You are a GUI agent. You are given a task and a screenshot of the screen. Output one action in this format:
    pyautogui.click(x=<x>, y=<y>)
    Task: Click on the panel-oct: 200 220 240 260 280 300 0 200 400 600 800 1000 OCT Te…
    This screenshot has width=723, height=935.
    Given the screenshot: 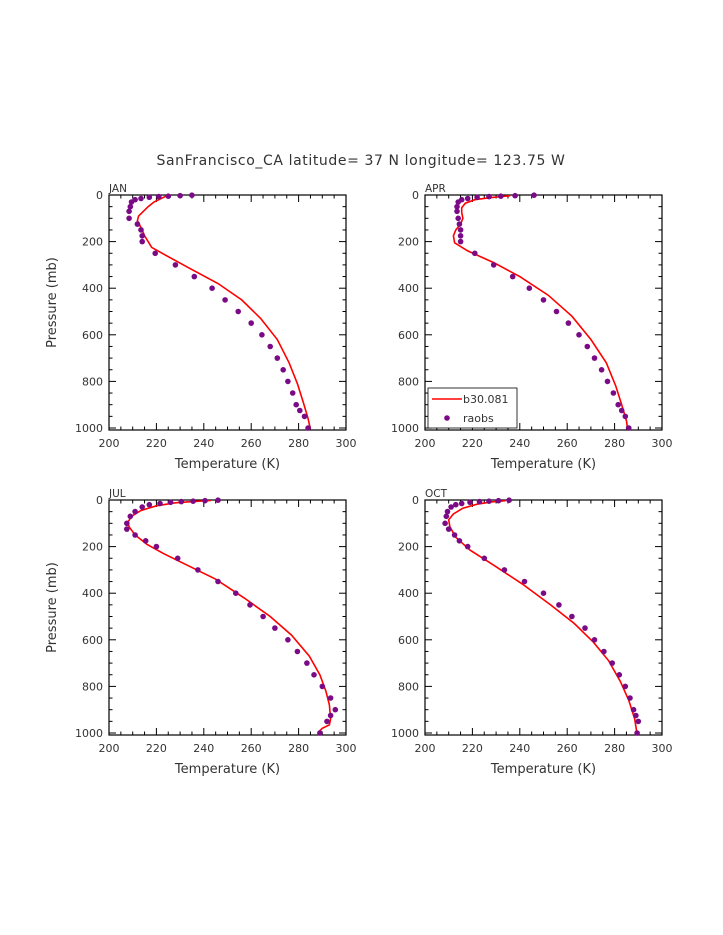 What is the action you would take?
    pyautogui.click(x=532, y=632)
    